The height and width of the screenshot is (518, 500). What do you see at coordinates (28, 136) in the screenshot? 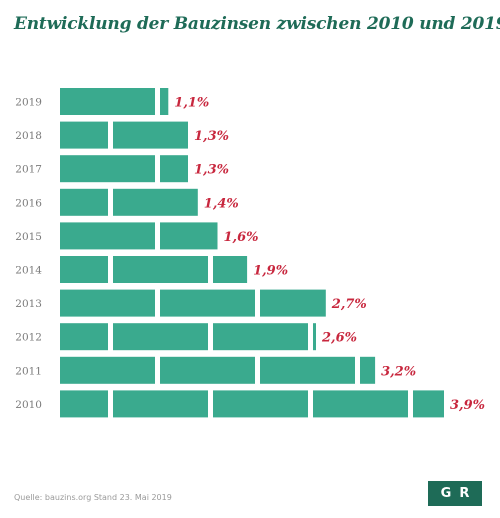
I see `year-label: 2018` at bounding box center [28, 136].